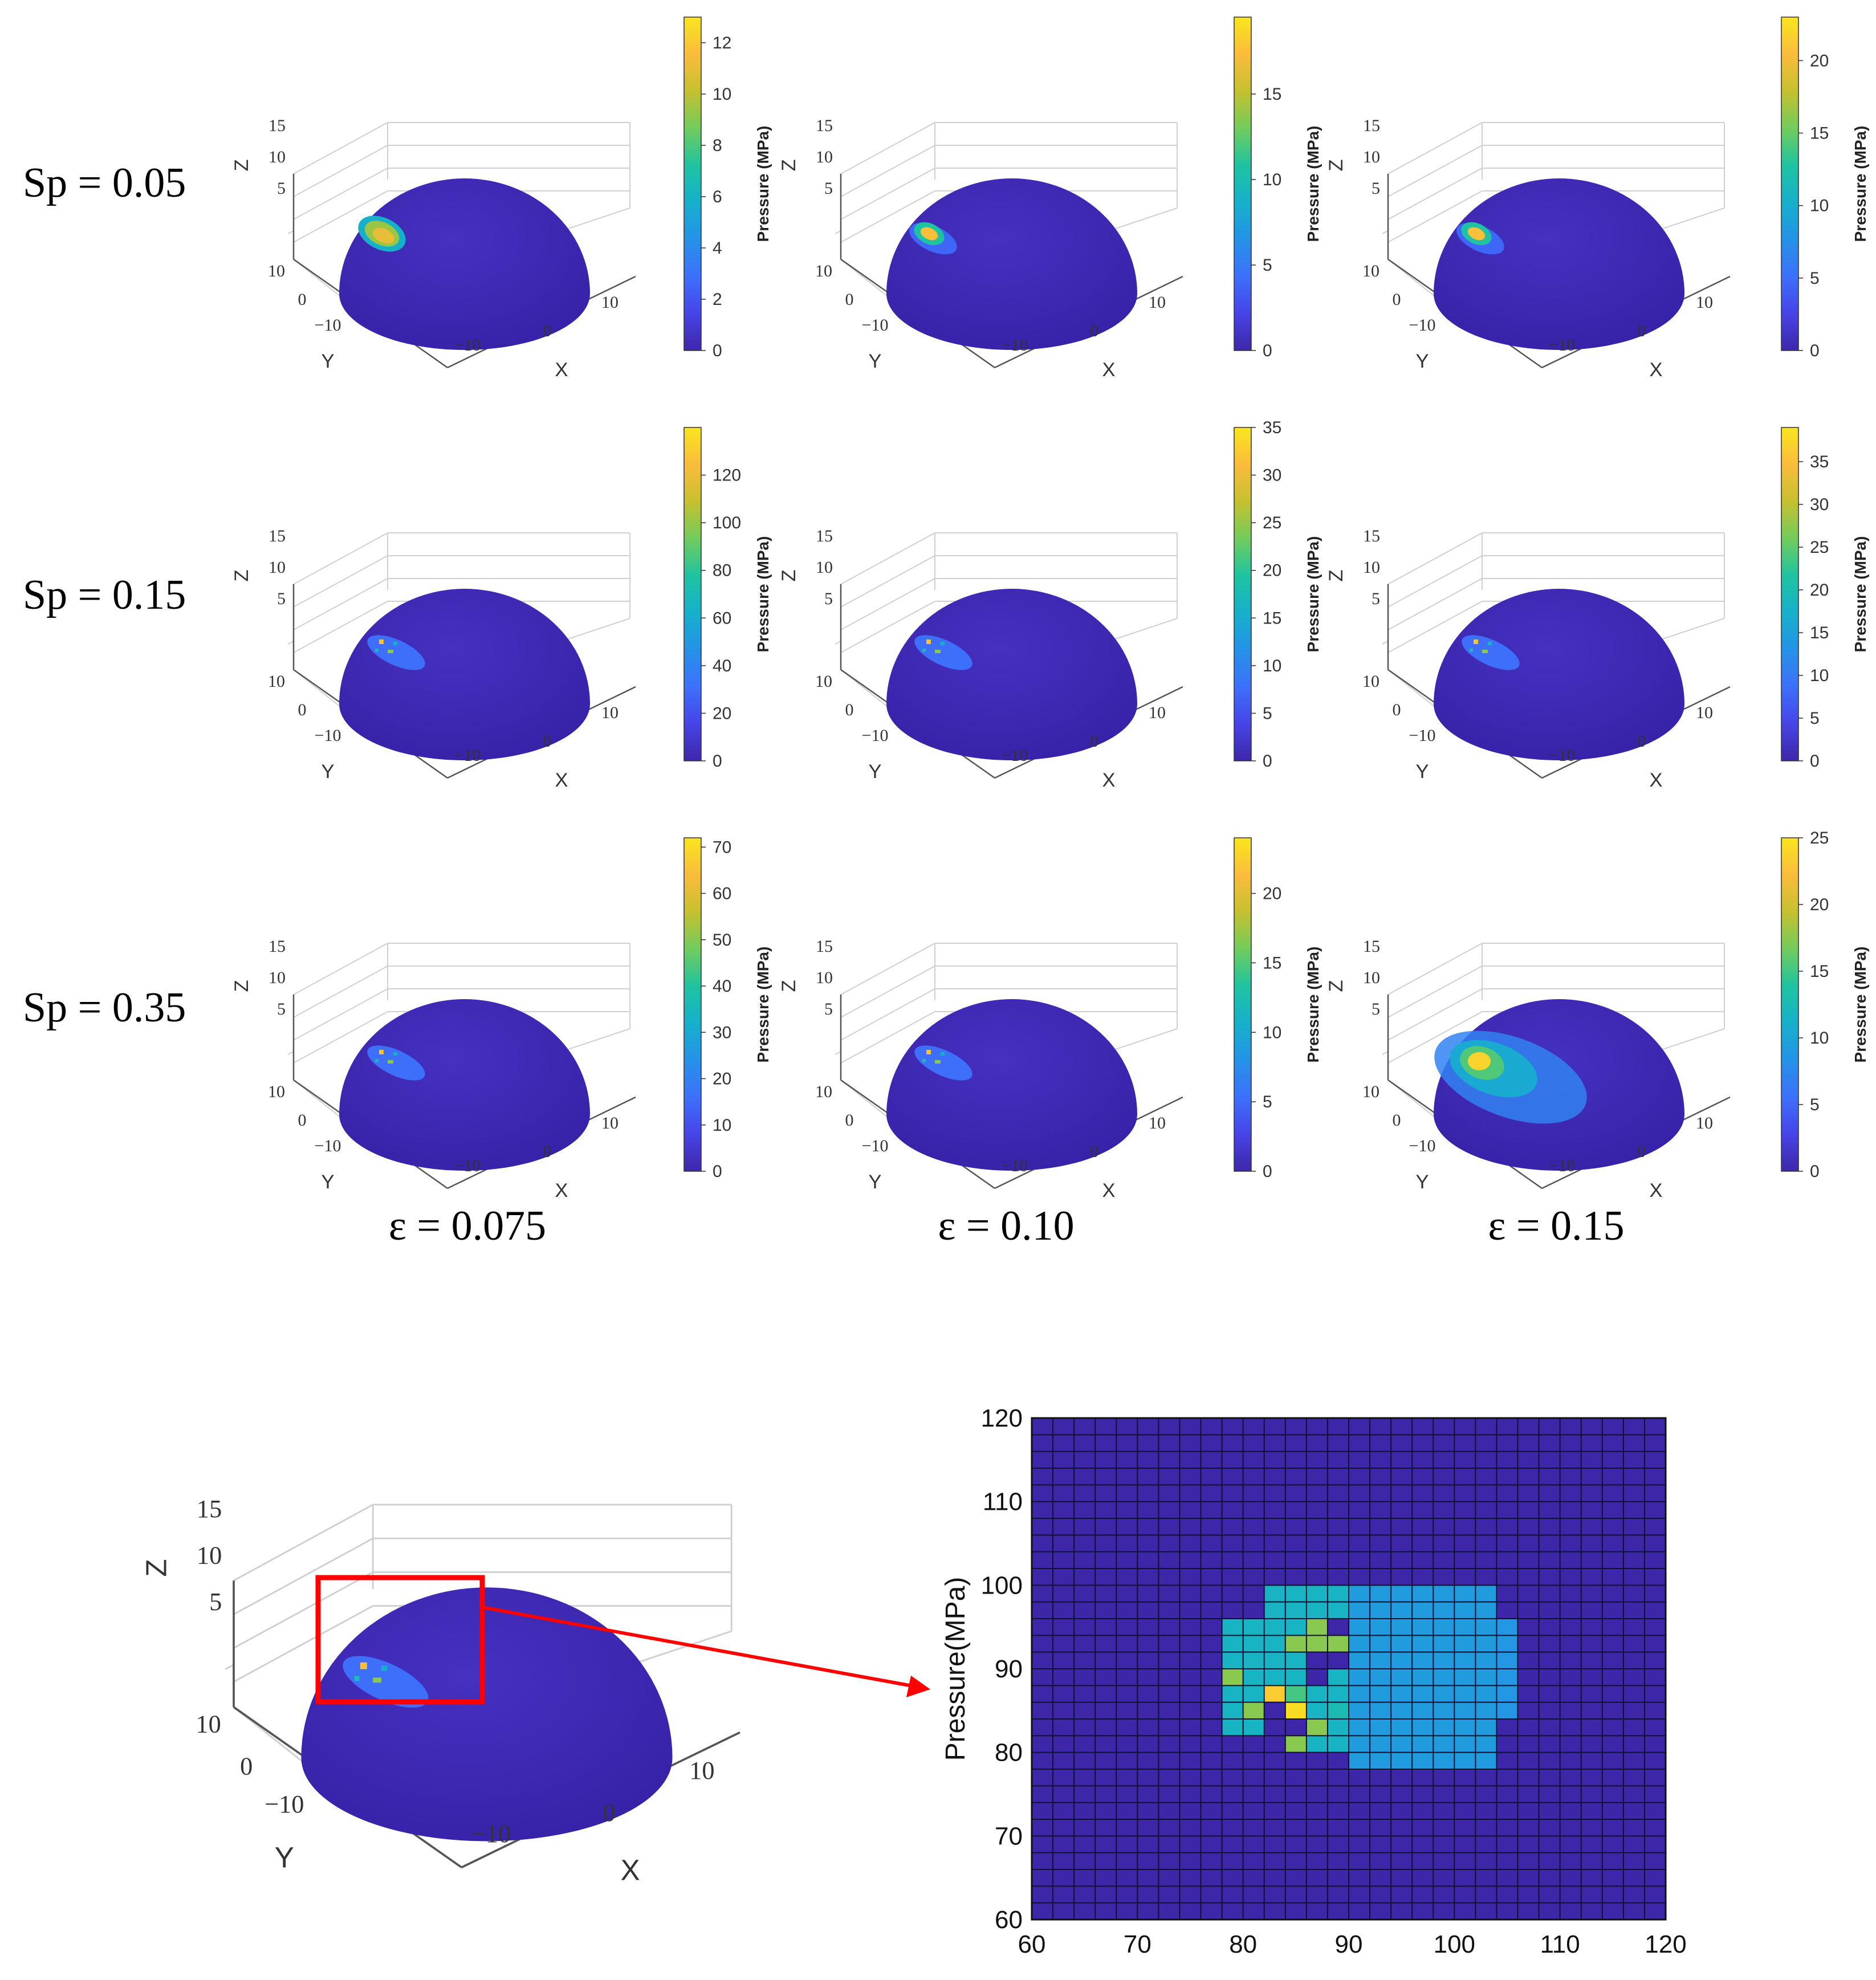 This screenshot has width=1876, height=1980. Describe the element at coordinates (824, 126) in the screenshot. I see `z-tick-label: 15` at that location.